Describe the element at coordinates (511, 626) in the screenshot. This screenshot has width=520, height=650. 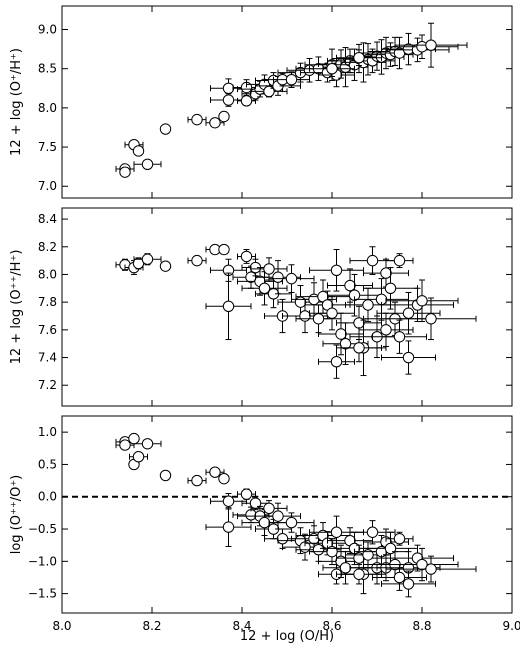
I see `x-tick-label: 9.0` at that location.